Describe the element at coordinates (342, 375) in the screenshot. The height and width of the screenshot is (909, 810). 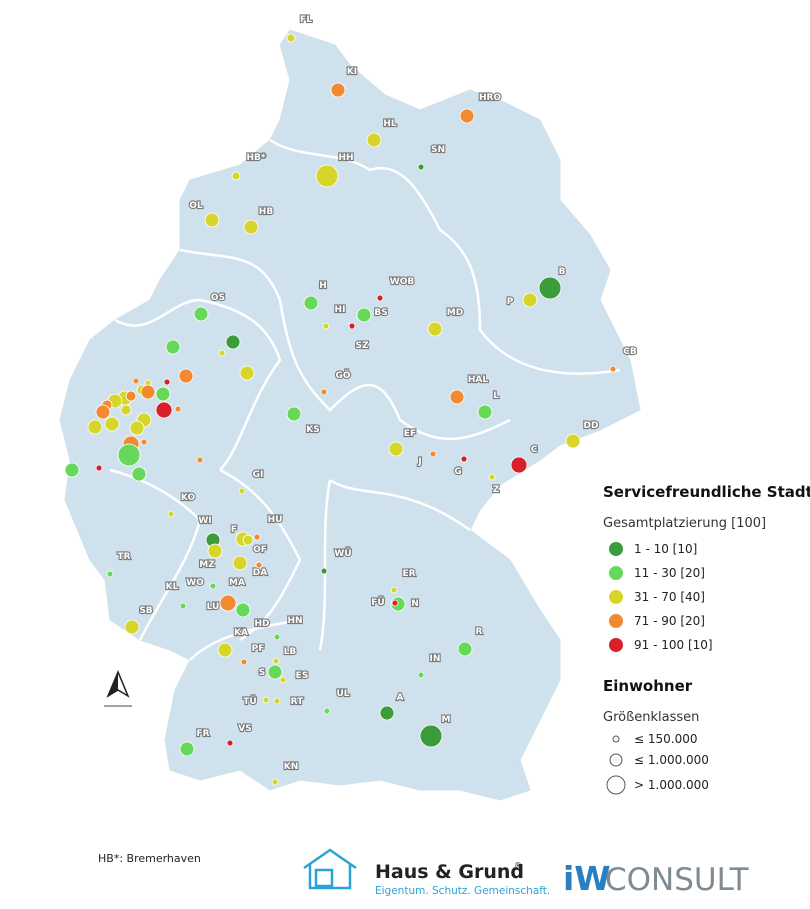
I see `city-label: GÖ` at that location.